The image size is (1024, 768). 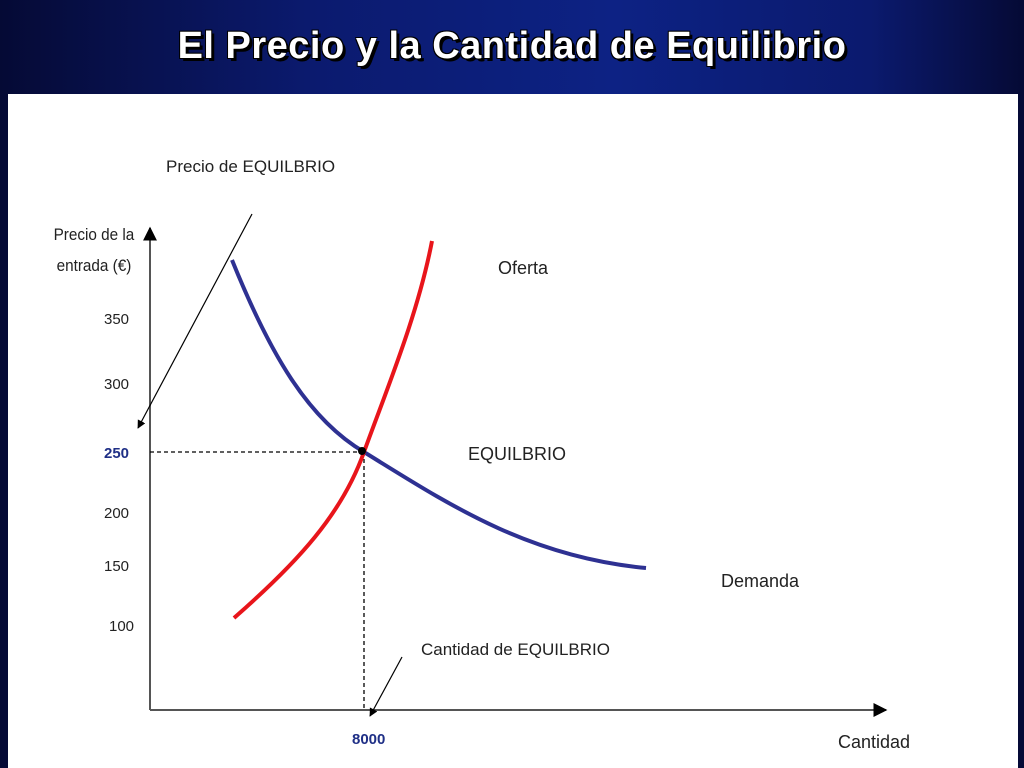 I want to click on y-tick-label: 200, so click(x=116, y=513).